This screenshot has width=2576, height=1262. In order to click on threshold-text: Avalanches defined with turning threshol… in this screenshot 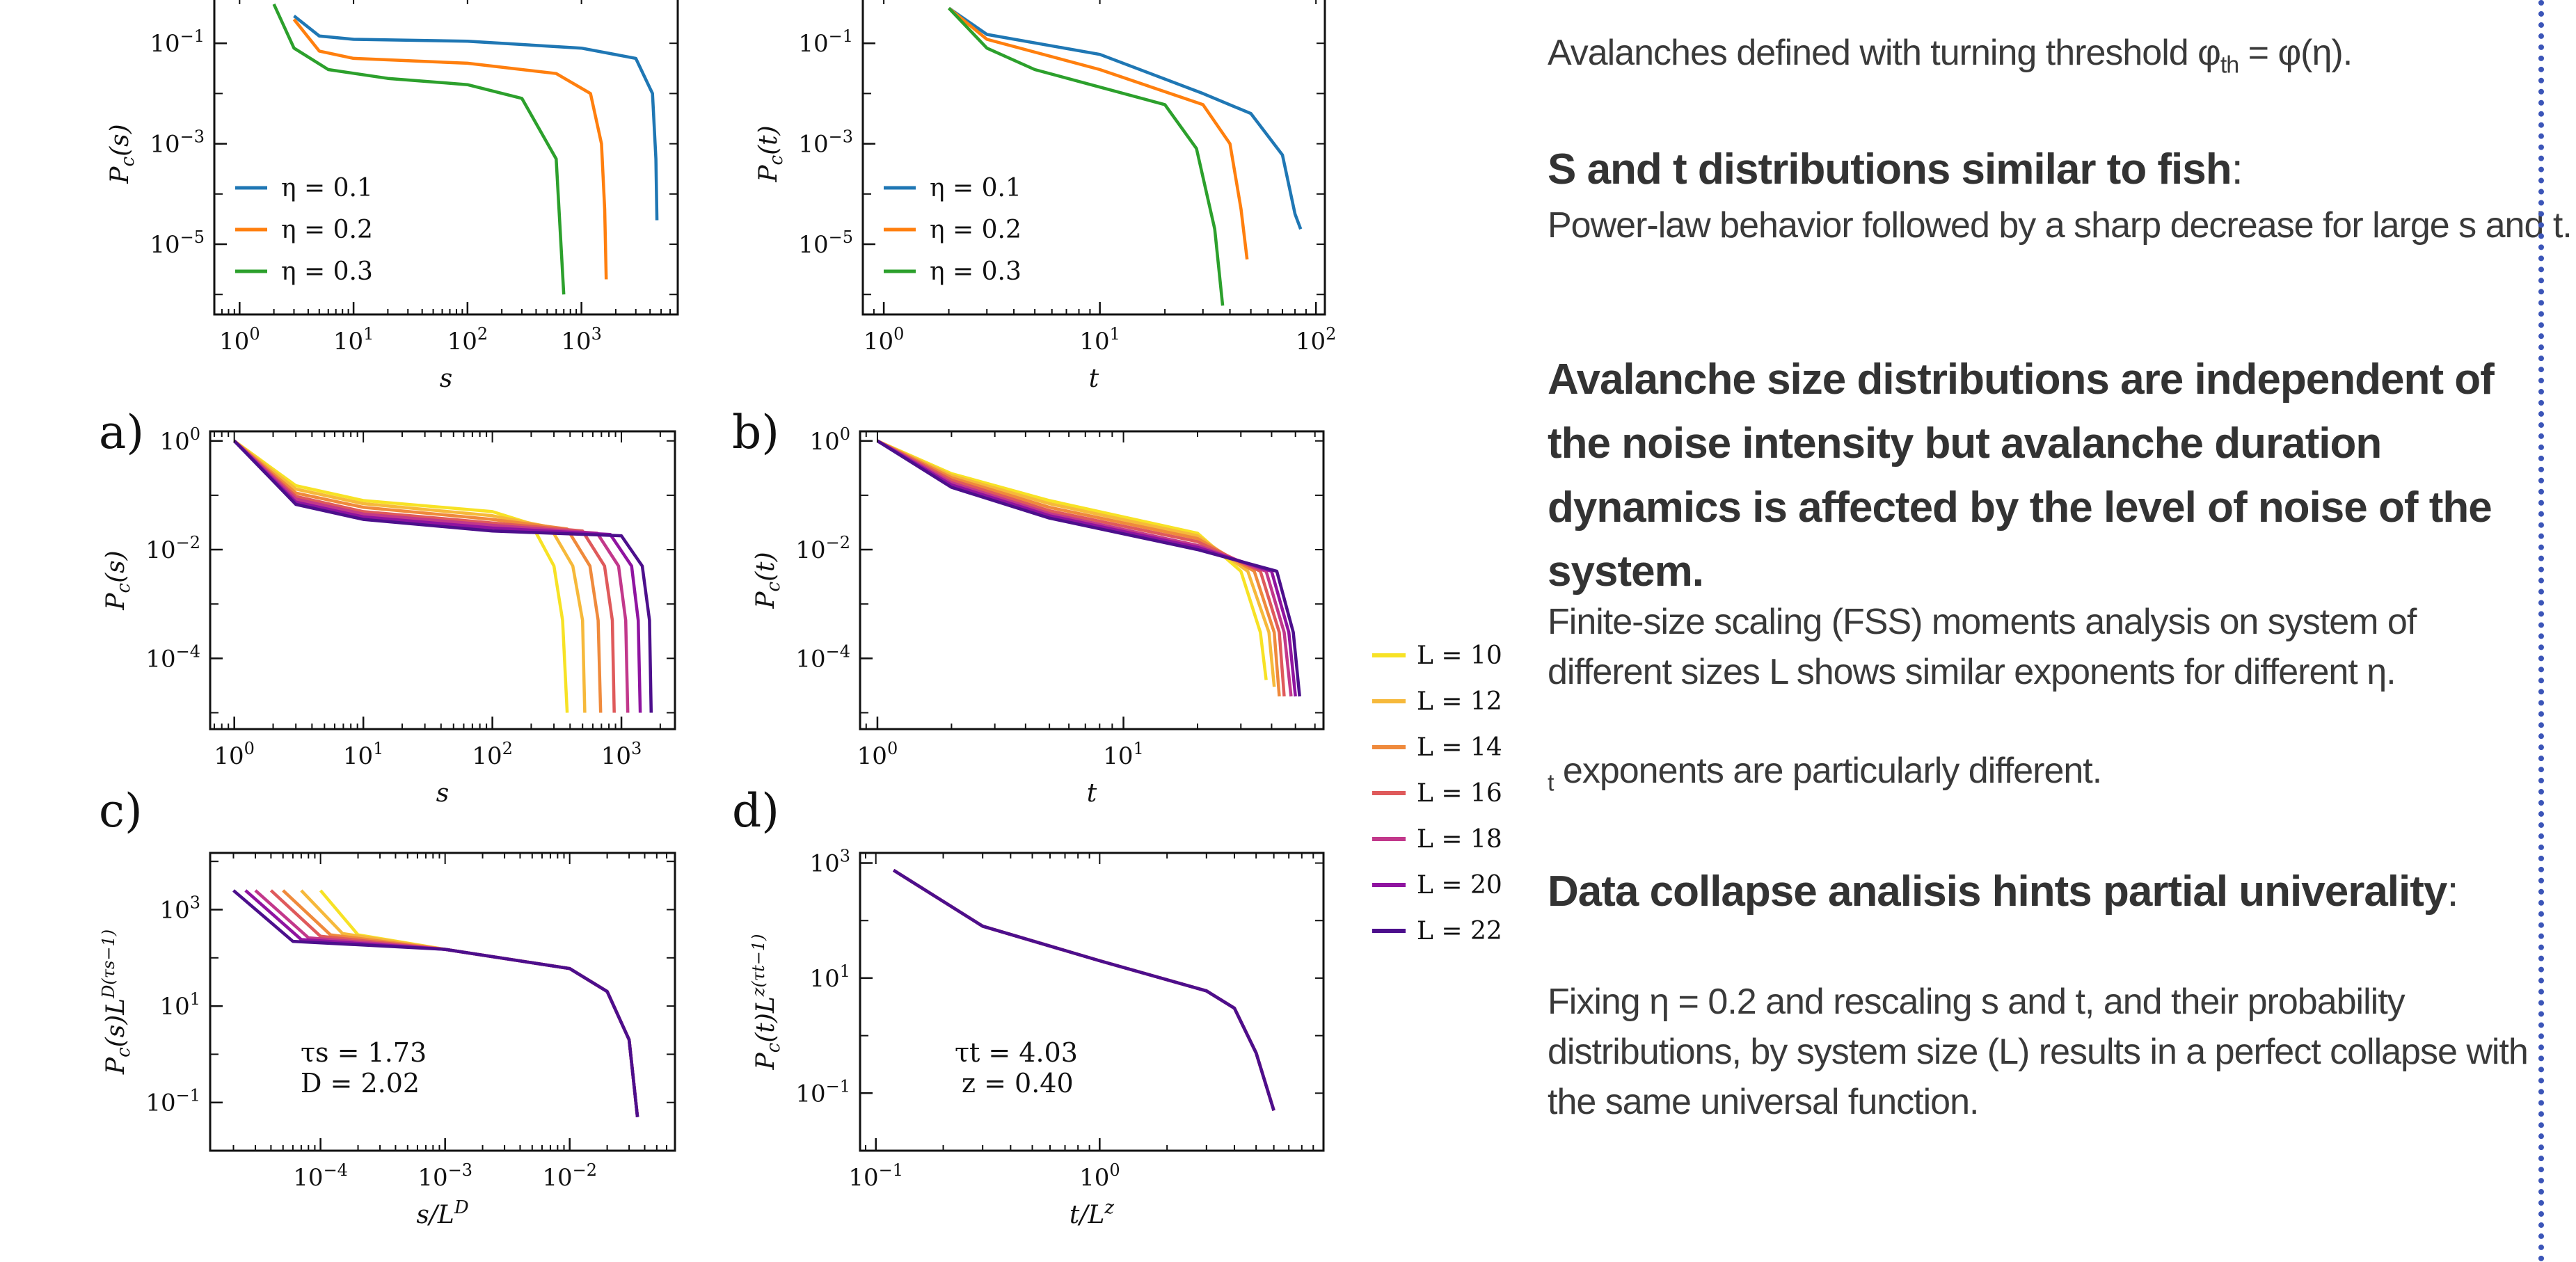, I will do `click(1884, 53)`.